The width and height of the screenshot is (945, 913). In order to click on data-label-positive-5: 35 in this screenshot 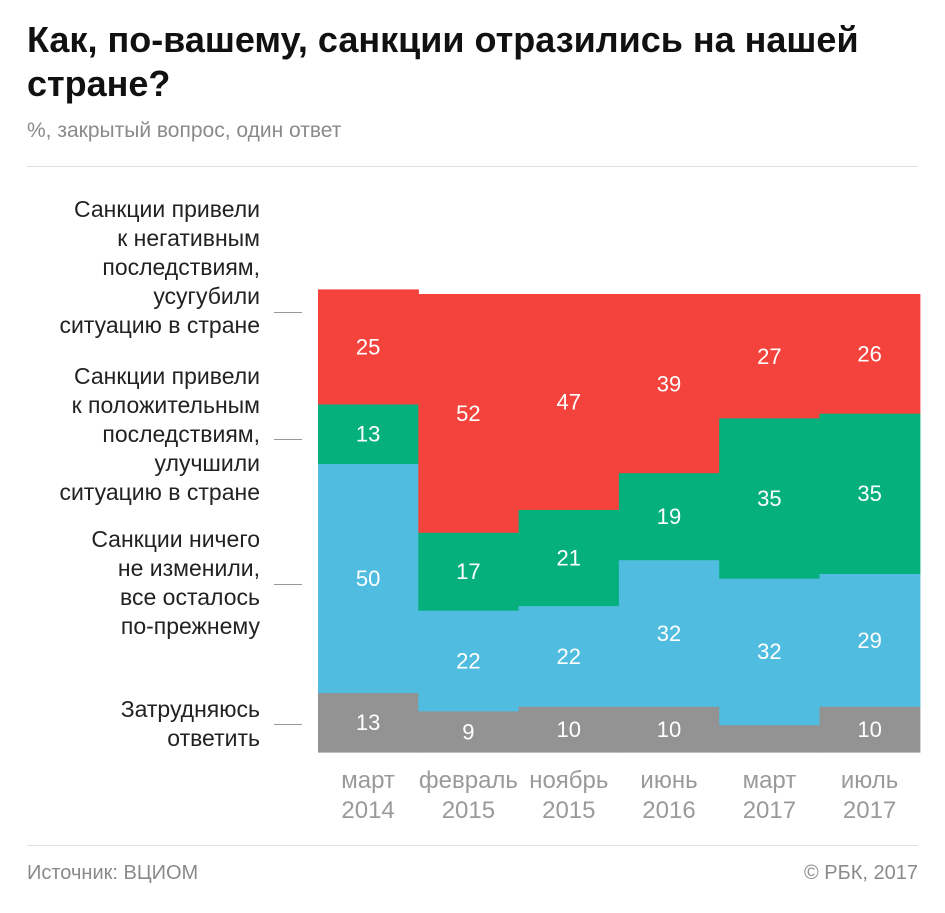, I will do `click(869, 493)`.